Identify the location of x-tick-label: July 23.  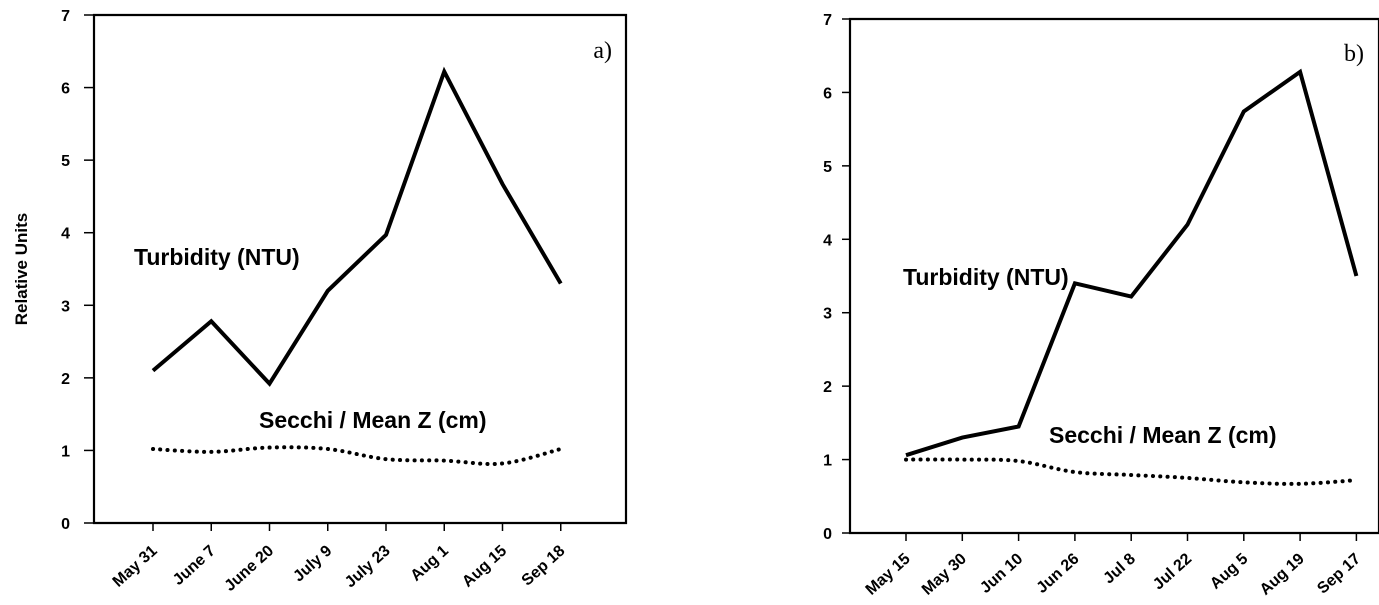
(368, 566).